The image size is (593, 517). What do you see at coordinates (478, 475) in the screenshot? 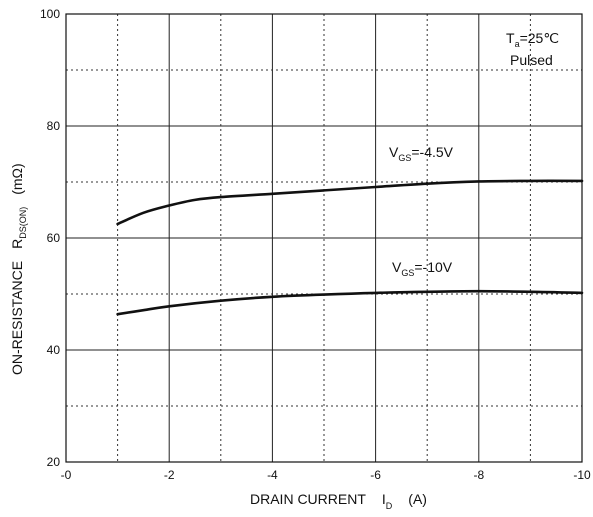
I see `x-tick-label: -8` at bounding box center [478, 475].